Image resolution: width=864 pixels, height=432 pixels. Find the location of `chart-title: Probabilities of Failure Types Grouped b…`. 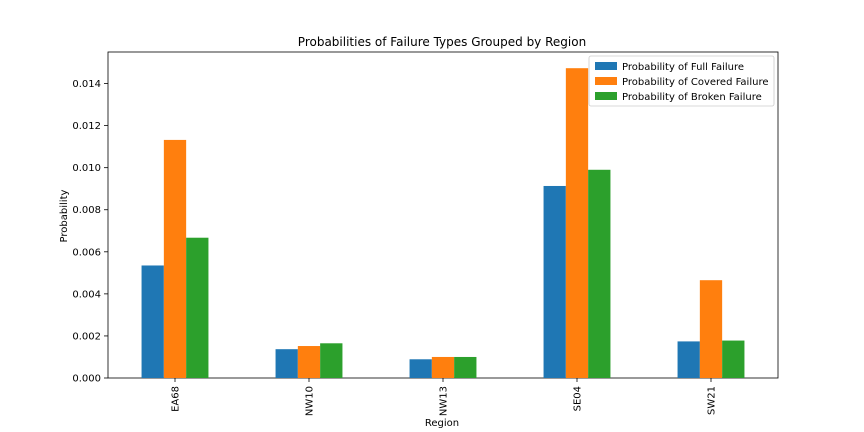

chart-title: Probabilities of Failure Types Grouped b… is located at coordinates (442, 42).